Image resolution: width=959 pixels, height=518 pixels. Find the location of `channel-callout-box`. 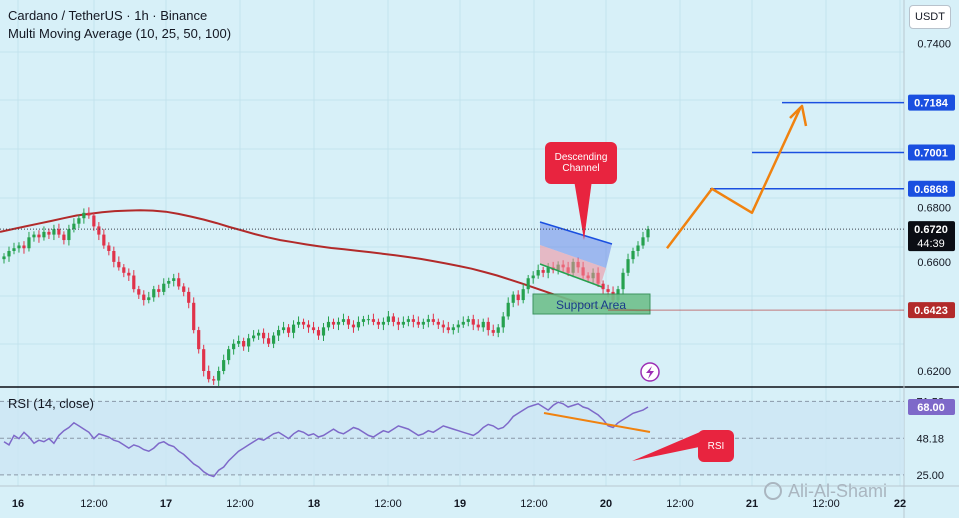

channel-callout-box is located at coordinates (581, 163).